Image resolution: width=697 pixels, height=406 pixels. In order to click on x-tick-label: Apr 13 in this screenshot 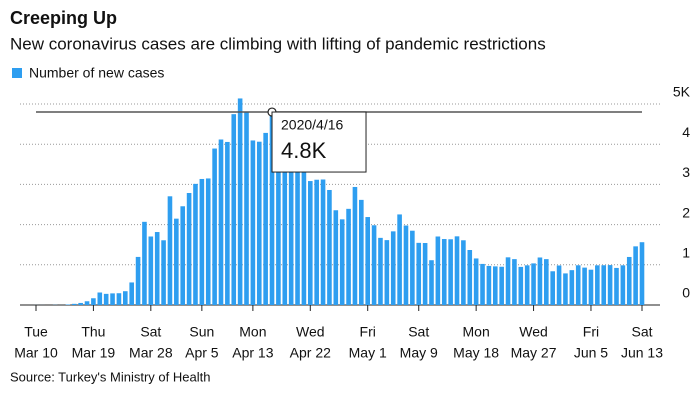, I will do `click(252, 353)`.